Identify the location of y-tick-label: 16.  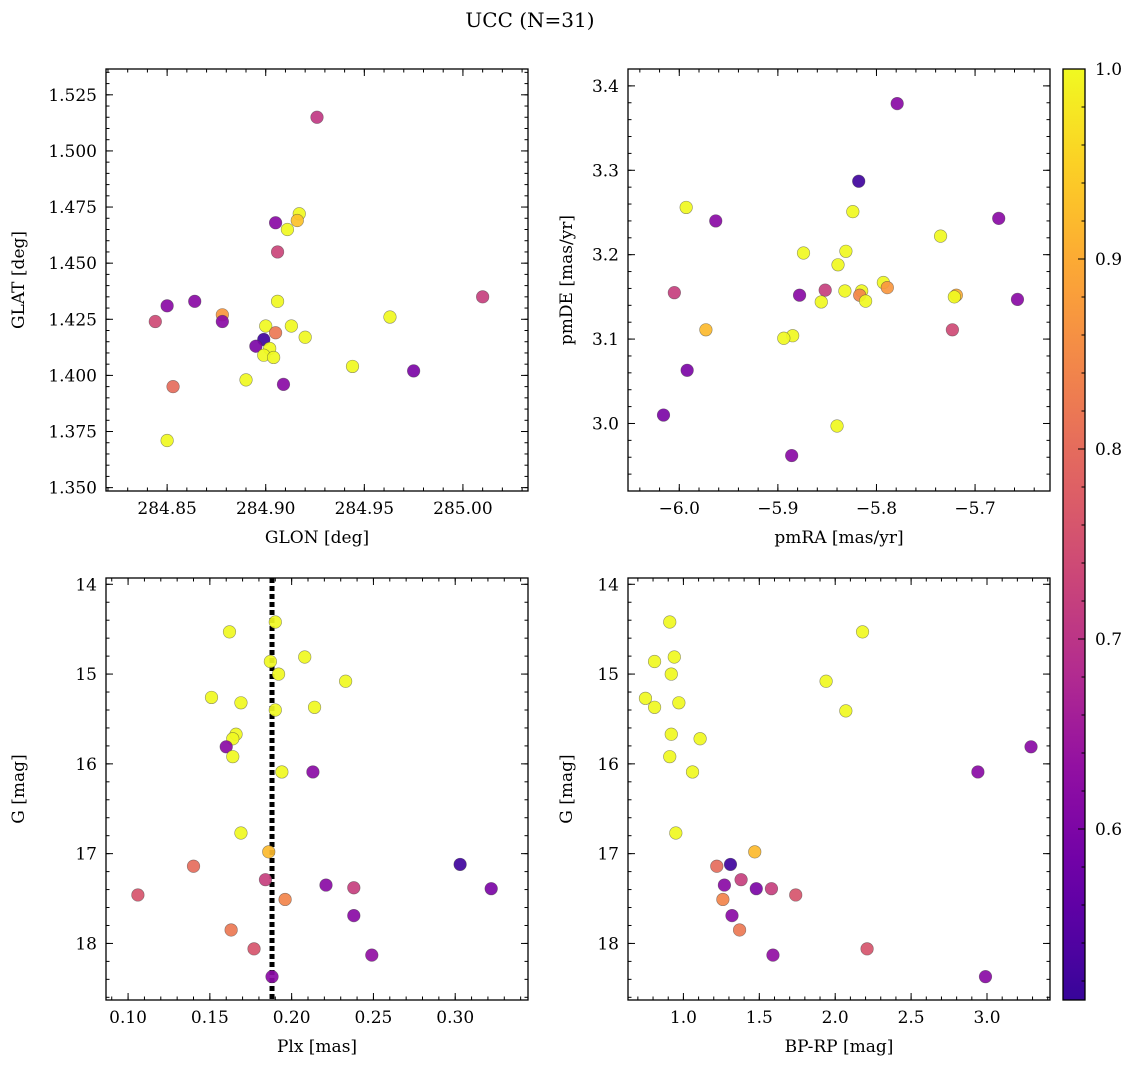
(86, 765).